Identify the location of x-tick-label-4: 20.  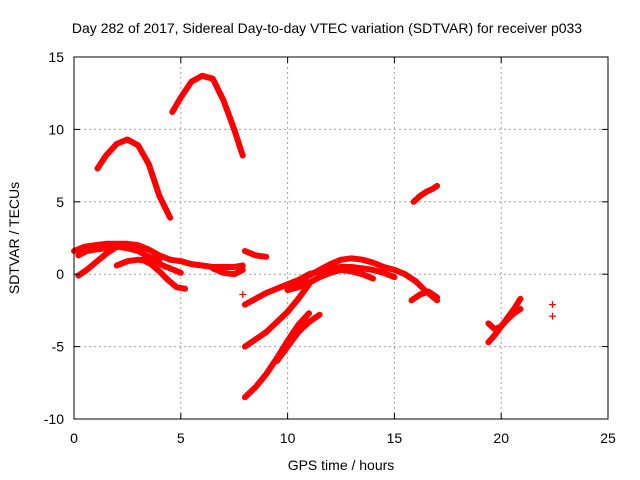
(501, 438).